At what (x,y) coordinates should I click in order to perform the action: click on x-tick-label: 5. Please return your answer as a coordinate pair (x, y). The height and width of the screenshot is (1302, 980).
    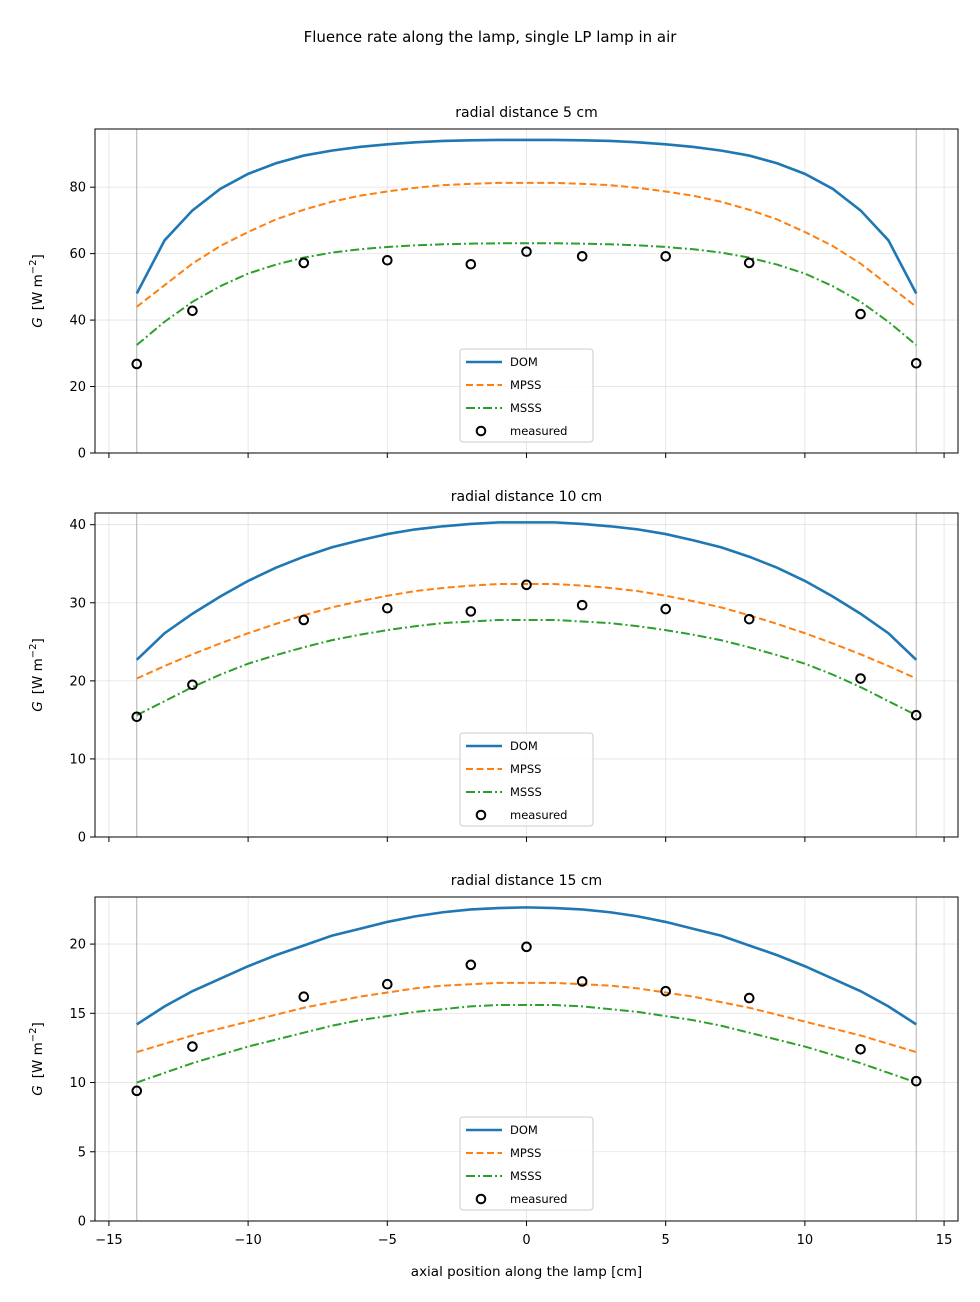
    Looking at the image, I should click on (666, 1240).